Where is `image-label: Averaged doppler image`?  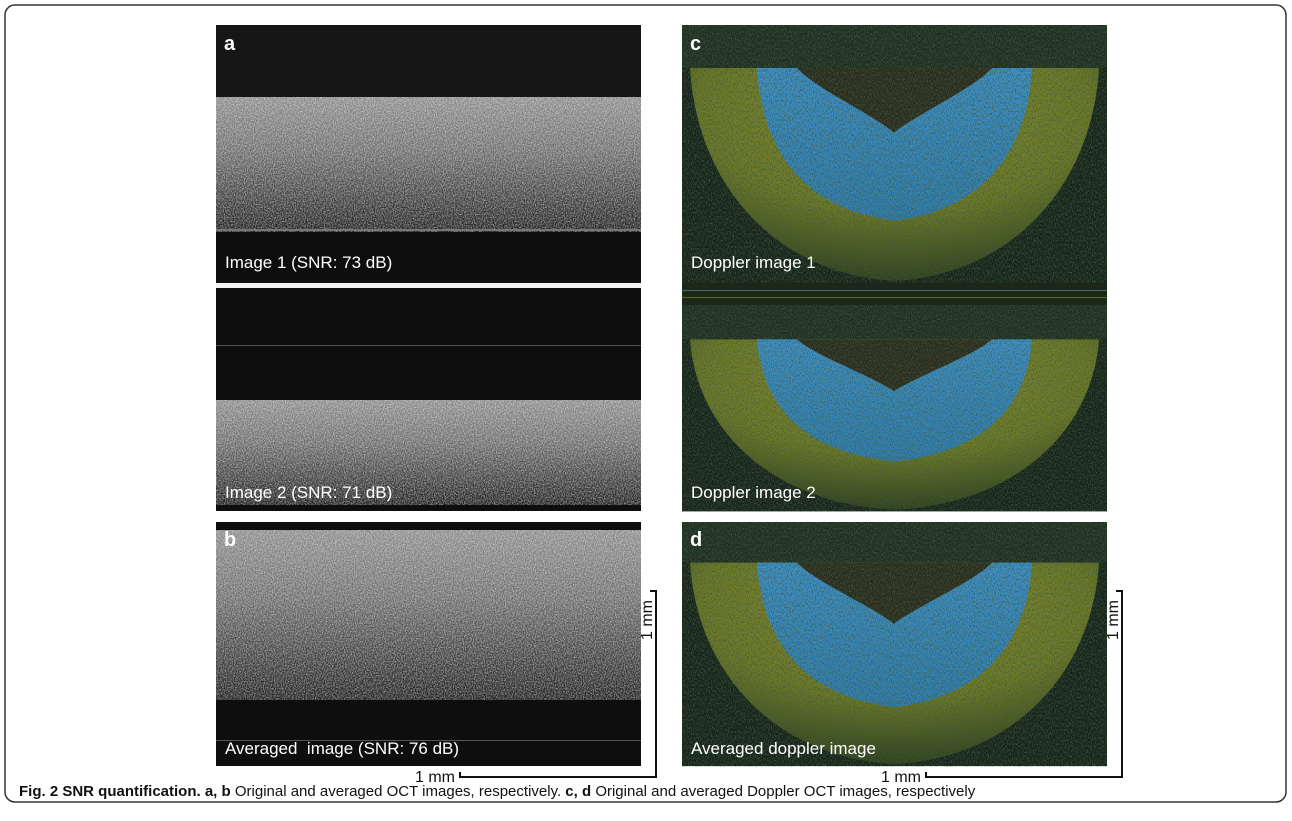 image-label: Averaged doppler image is located at coordinates (783, 748).